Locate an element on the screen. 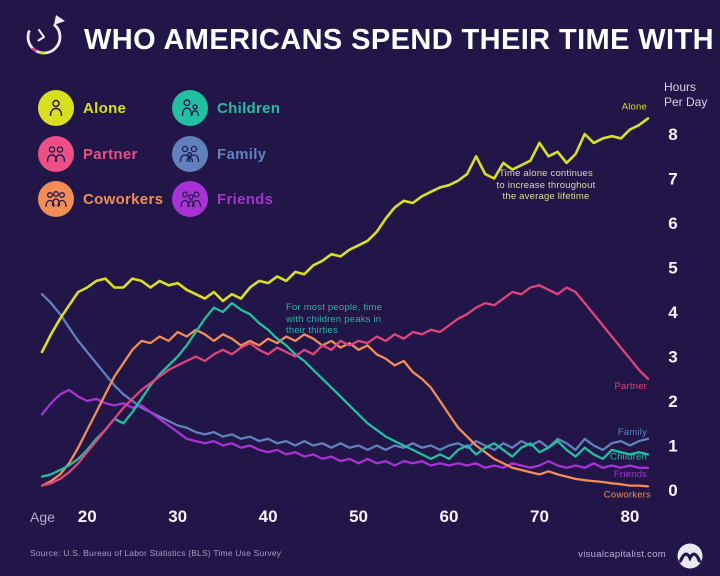  children-parent-child-icon is located at coordinates (190, 108).